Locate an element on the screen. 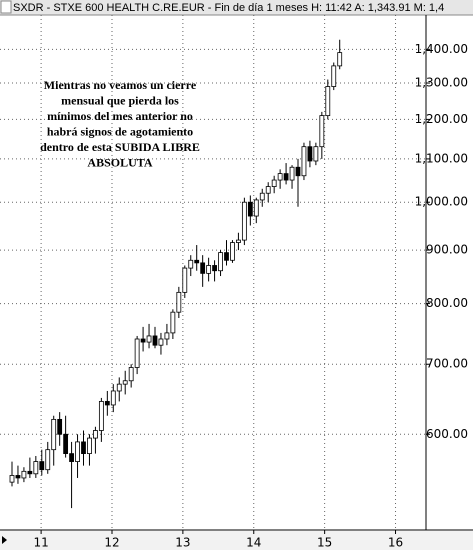 The height and width of the screenshot is (550, 473). x-tick-label: 13 is located at coordinates (182, 543).